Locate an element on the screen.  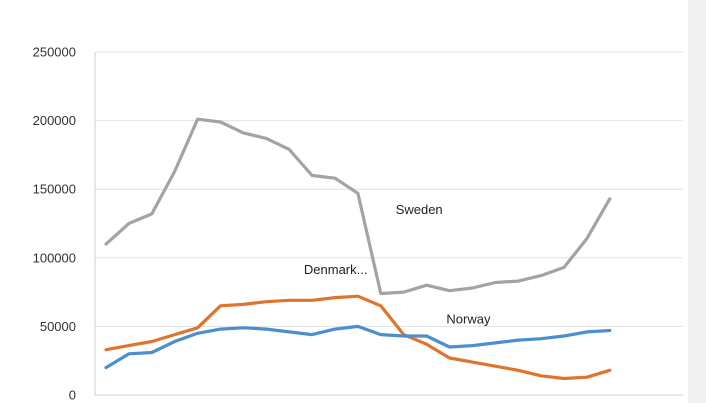
series-line-norway is located at coordinates (358, 347).